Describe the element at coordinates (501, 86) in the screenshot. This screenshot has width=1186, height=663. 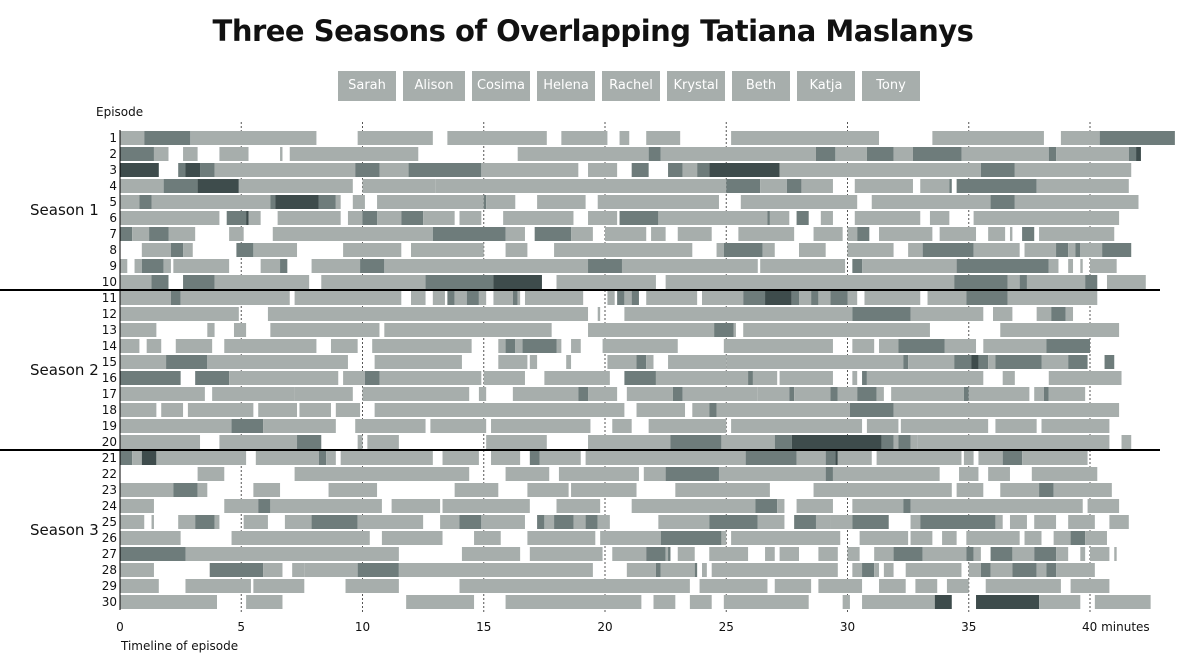
I see `character-button-cosima: Cosima` at that location.